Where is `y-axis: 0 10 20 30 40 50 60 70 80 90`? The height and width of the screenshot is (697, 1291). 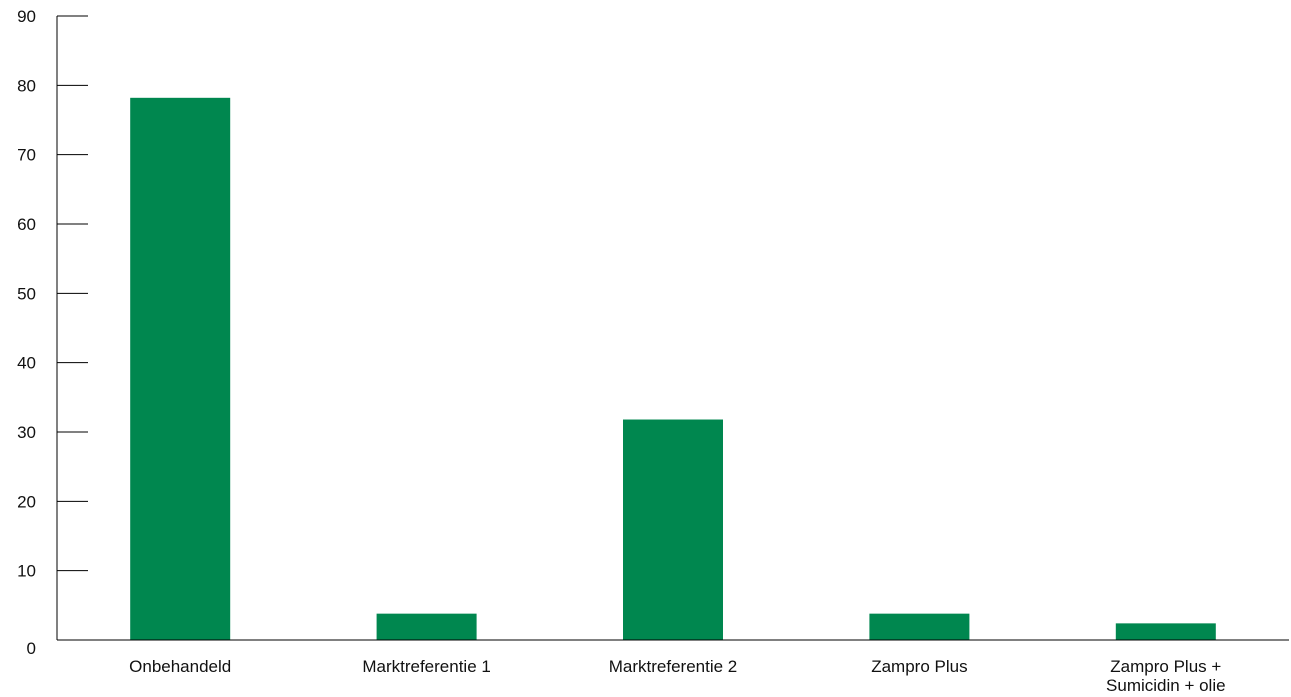
y-axis: 0 10 20 30 40 50 60 70 80 90 is located at coordinates (52, 332).